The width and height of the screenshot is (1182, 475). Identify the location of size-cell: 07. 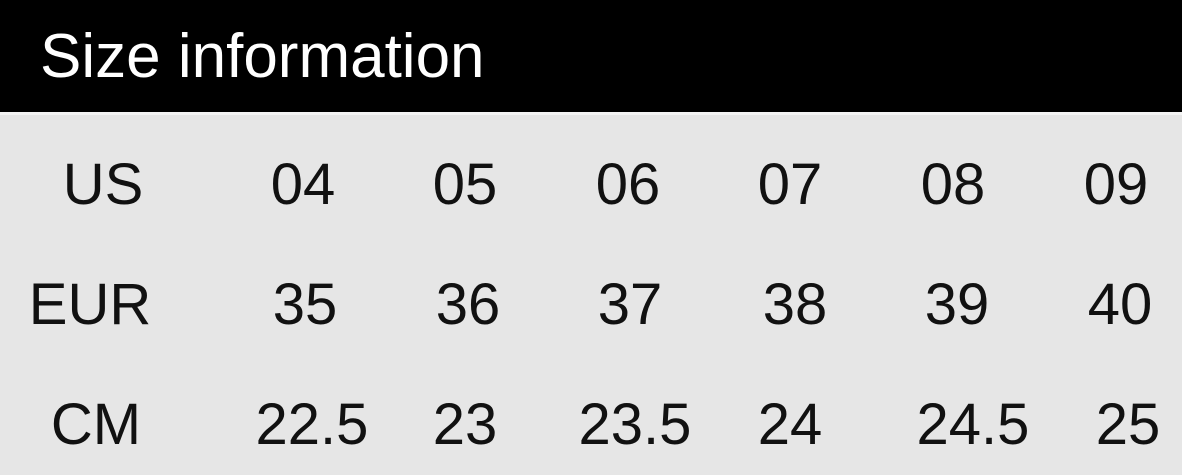
(790, 184).